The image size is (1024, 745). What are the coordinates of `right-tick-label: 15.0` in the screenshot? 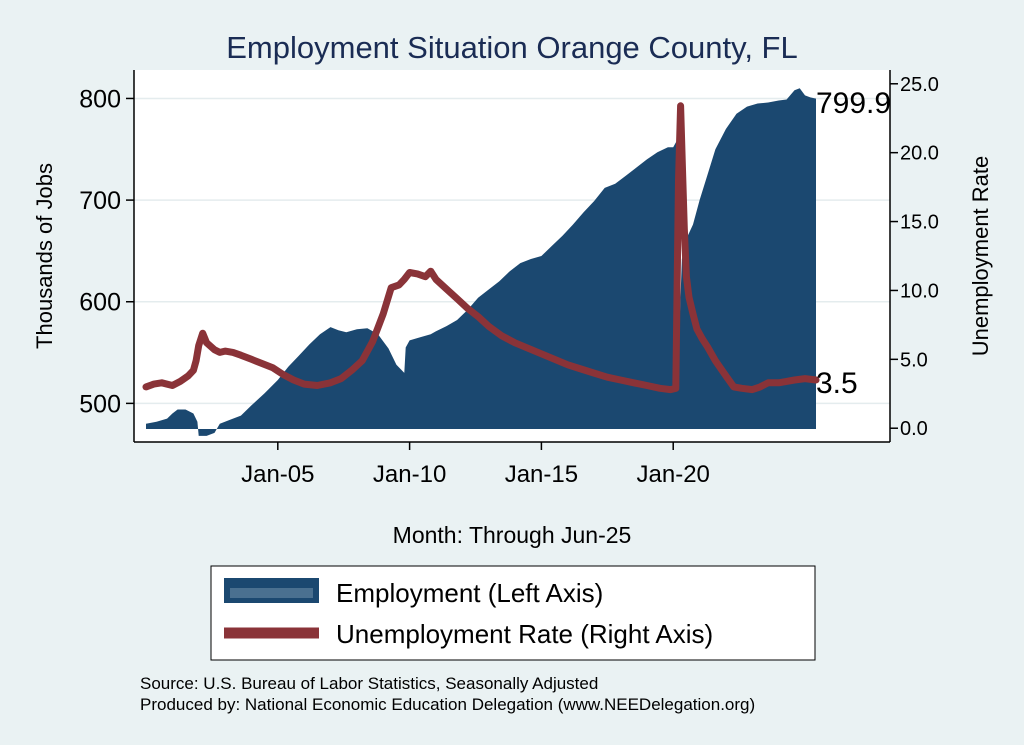 It's located at (919, 223).